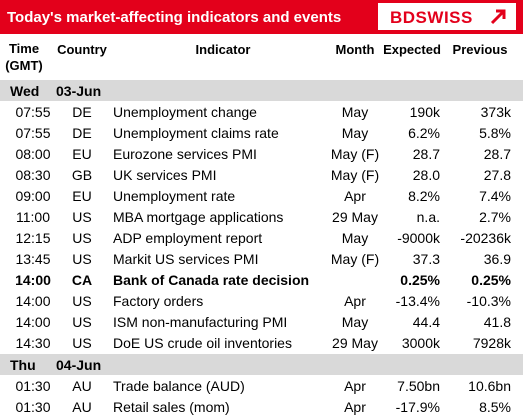  What do you see at coordinates (211, 280) in the screenshot?
I see `cell: Bank of Canada rate decision` at bounding box center [211, 280].